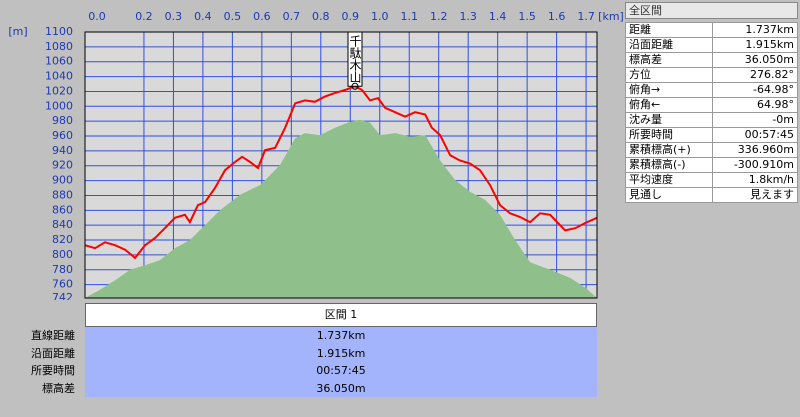  What do you see at coordinates (380, 16) in the screenshot?
I see `x-tick-label: 1.0` at bounding box center [380, 16].